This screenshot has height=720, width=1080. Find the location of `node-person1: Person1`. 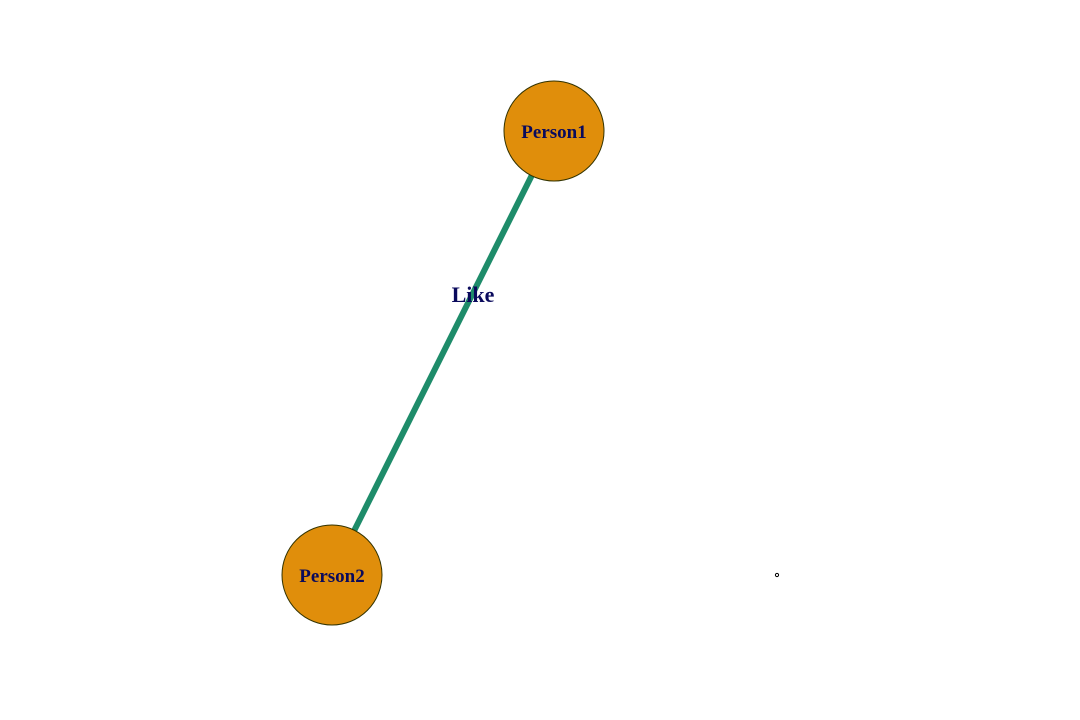

node-person1: Person1 is located at coordinates (554, 131).